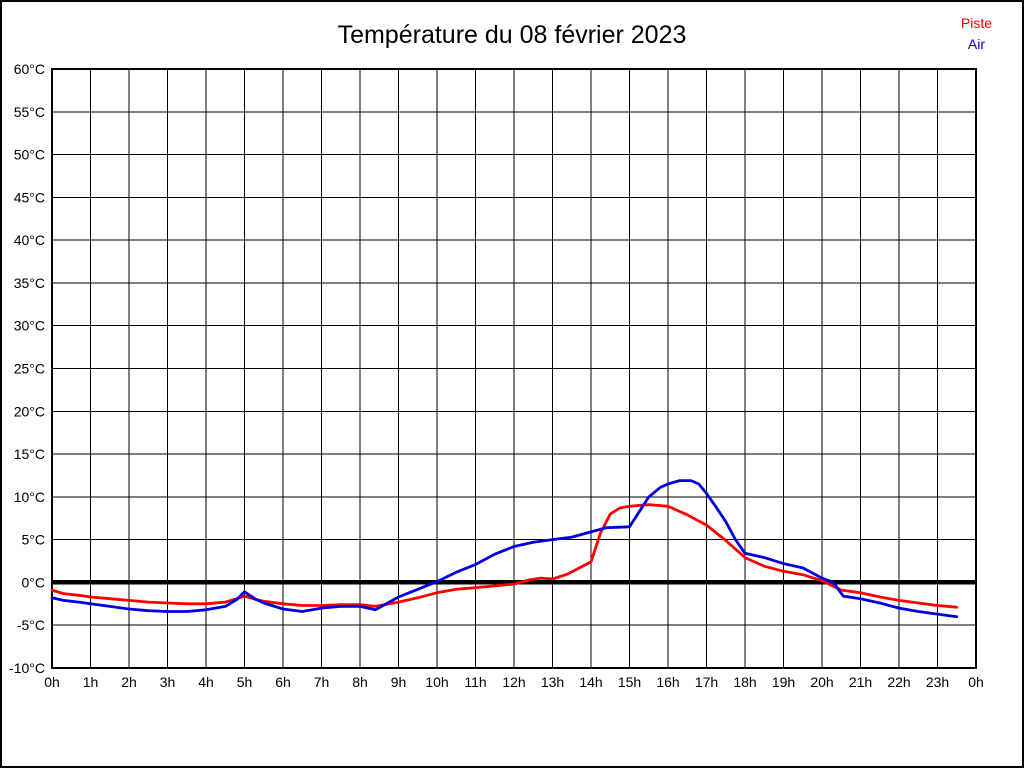 This screenshot has width=1024, height=768. Describe the element at coordinates (504, 556) in the screenshot. I see `series-line-piste` at that location.